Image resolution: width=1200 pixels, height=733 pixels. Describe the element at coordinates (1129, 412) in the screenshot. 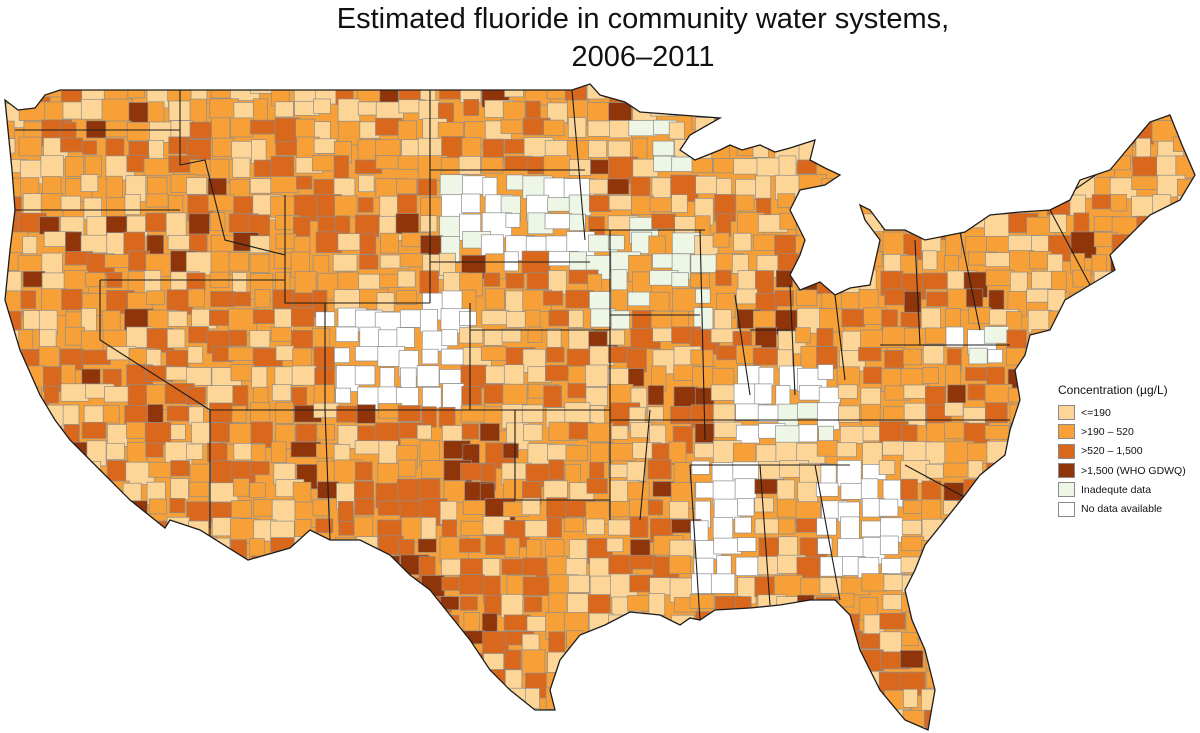

I see `legend-item-low: <=190` at that location.